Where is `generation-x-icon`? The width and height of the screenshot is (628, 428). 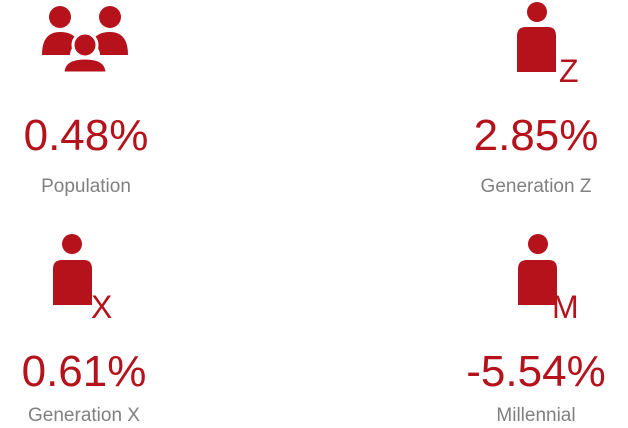
generation-x-icon is located at coordinates (72, 269).